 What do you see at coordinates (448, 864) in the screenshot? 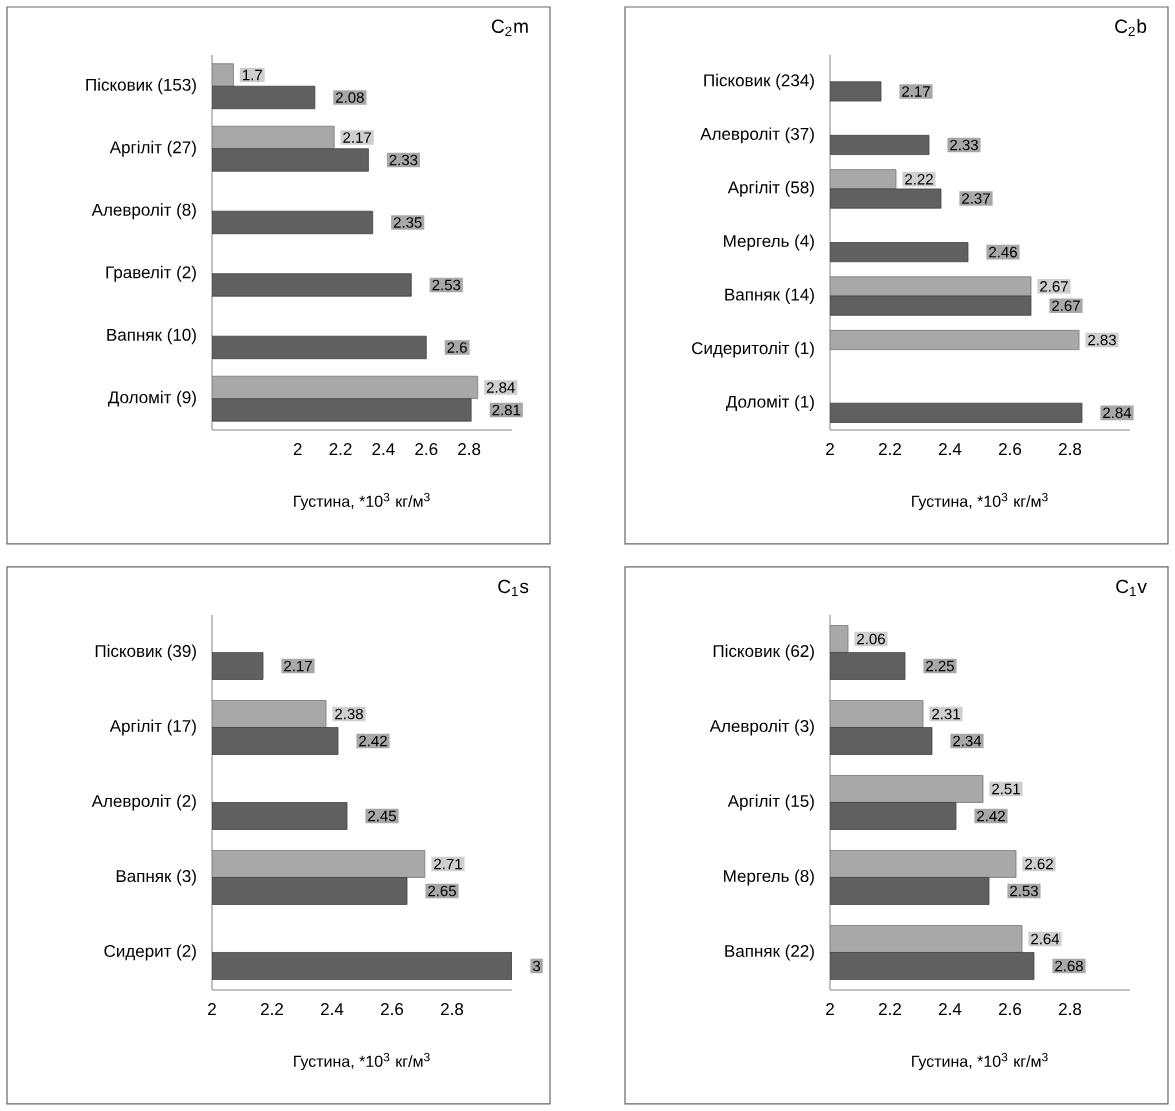
I see `data-label: 2.71` at bounding box center [448, 864].